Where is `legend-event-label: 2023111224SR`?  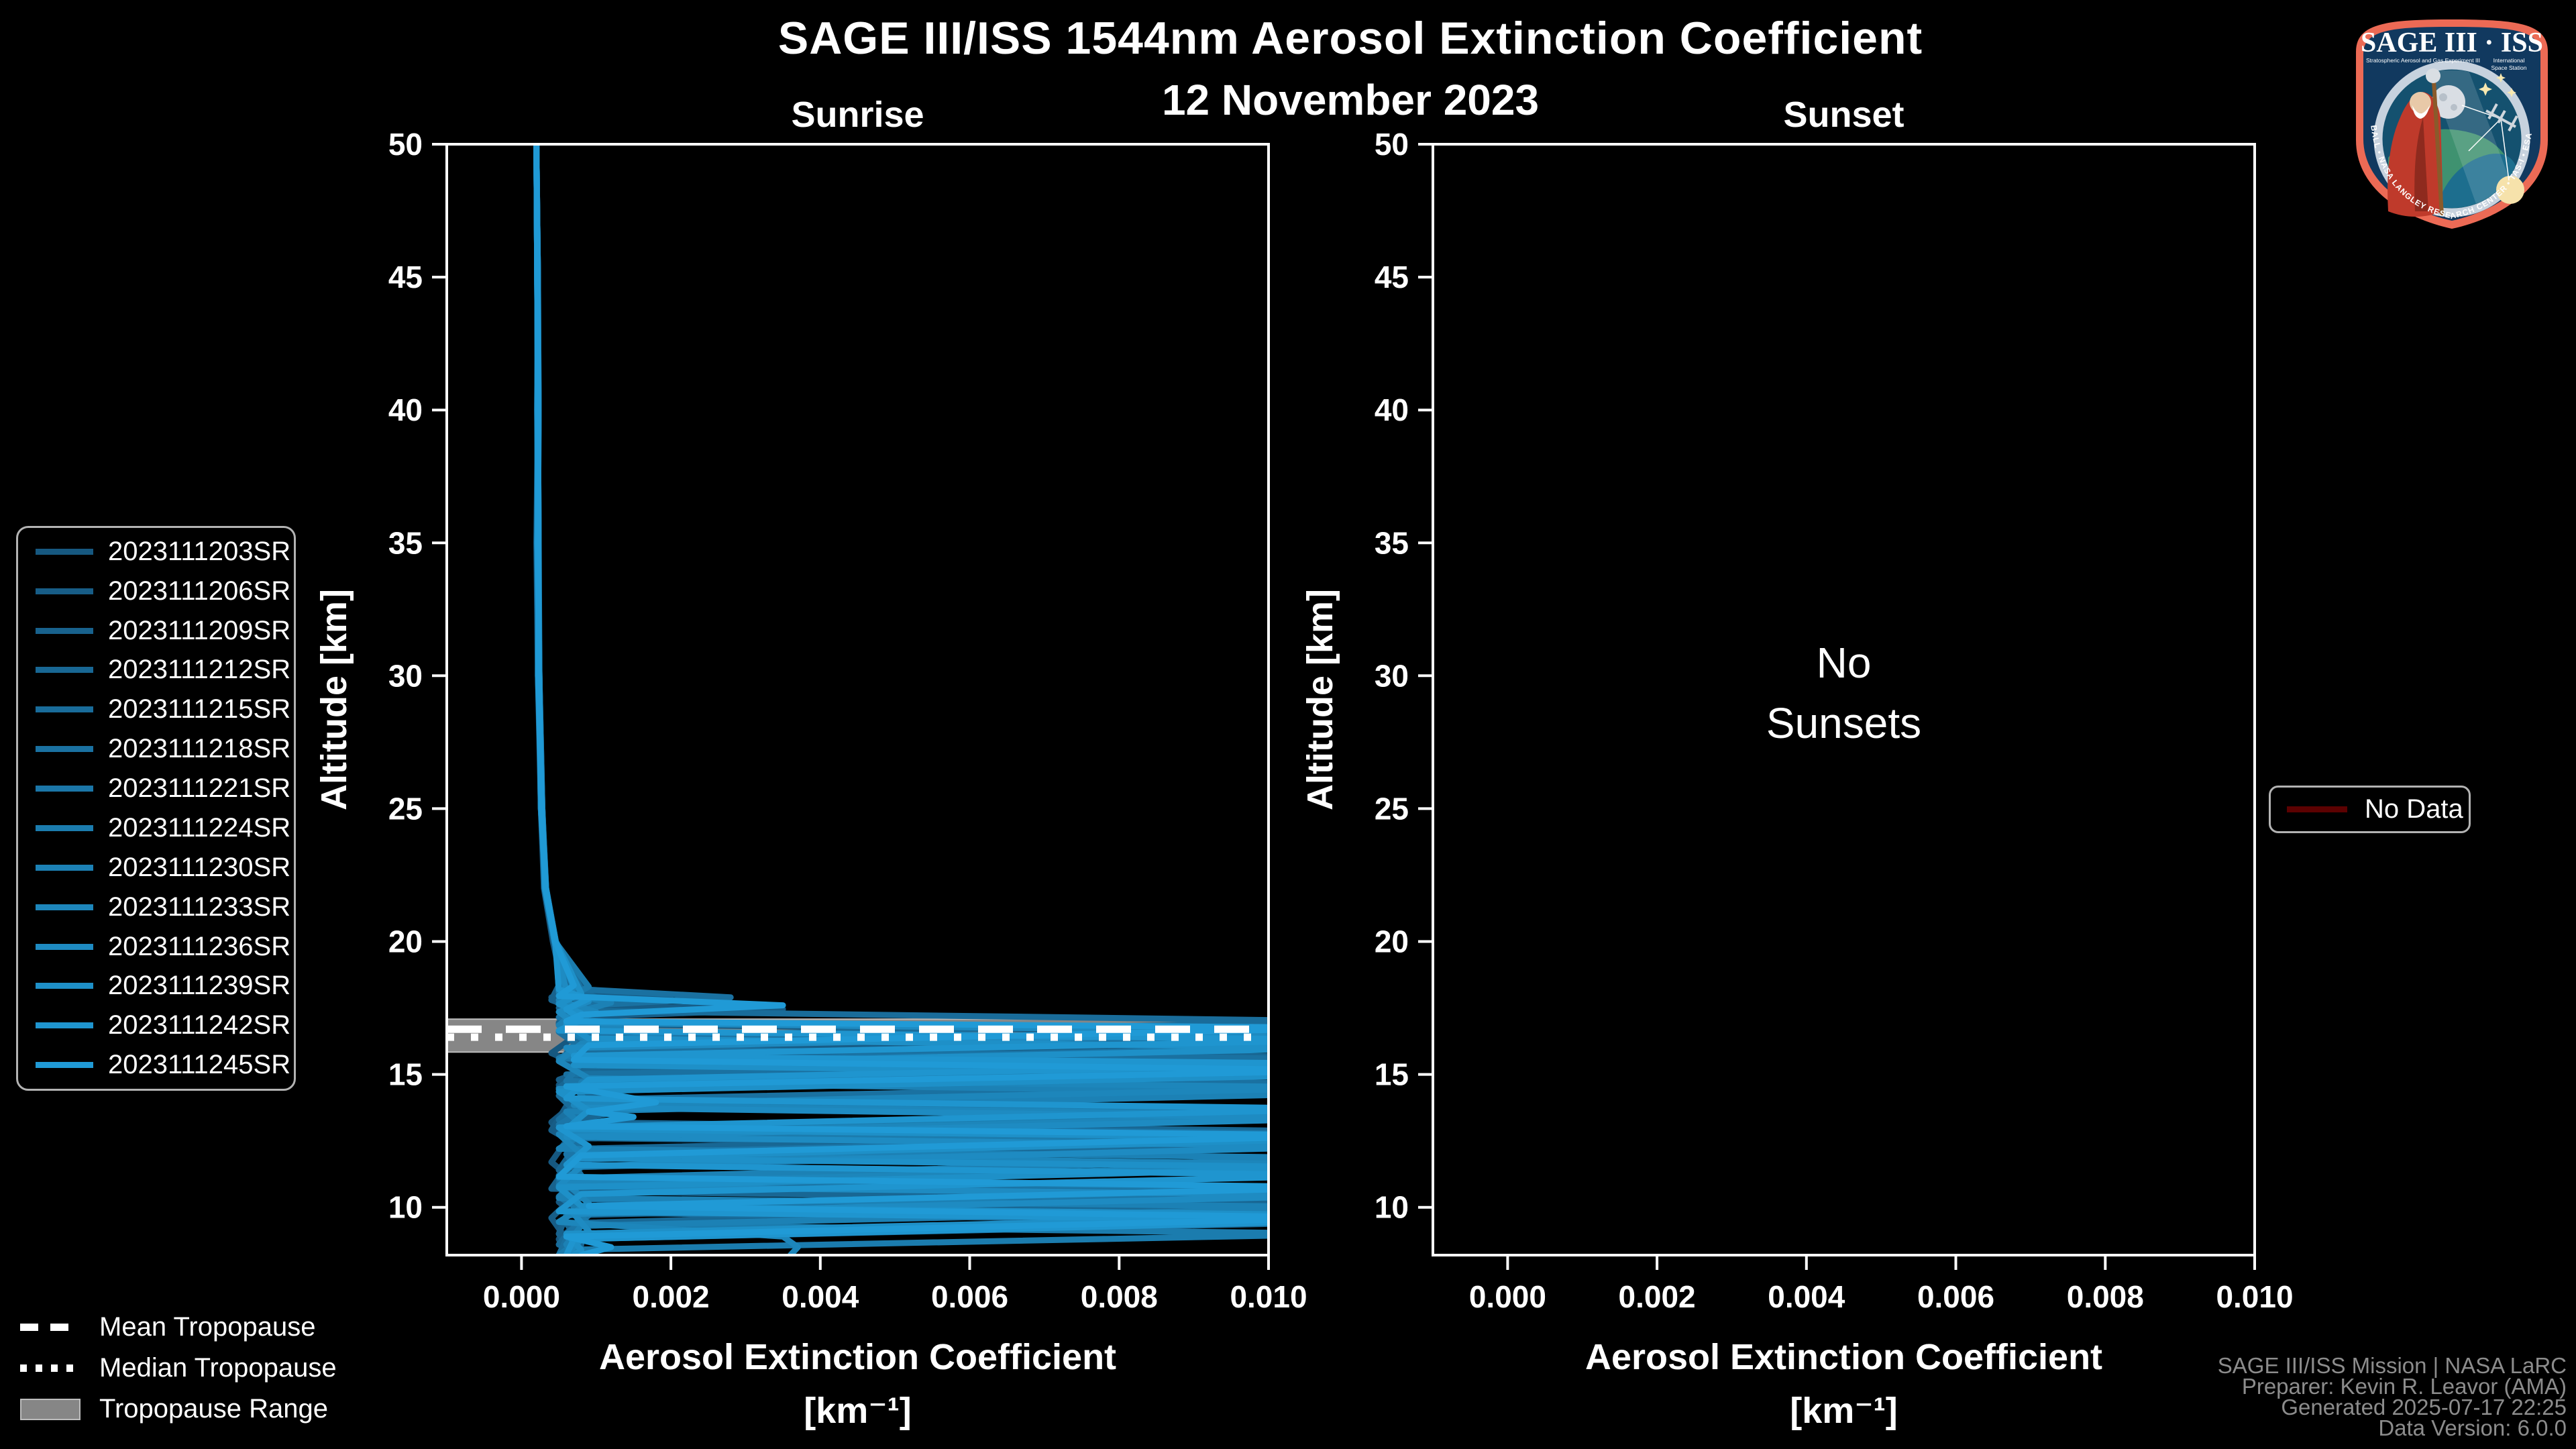 legend-event-label: 2023111224SR is located at coordinates (199, 827).